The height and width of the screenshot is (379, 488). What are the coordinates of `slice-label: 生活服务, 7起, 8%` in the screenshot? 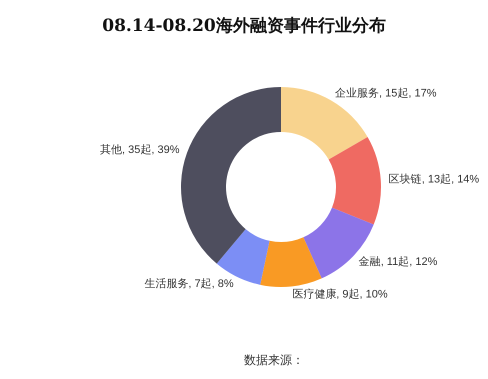 It's located at (189, 283).